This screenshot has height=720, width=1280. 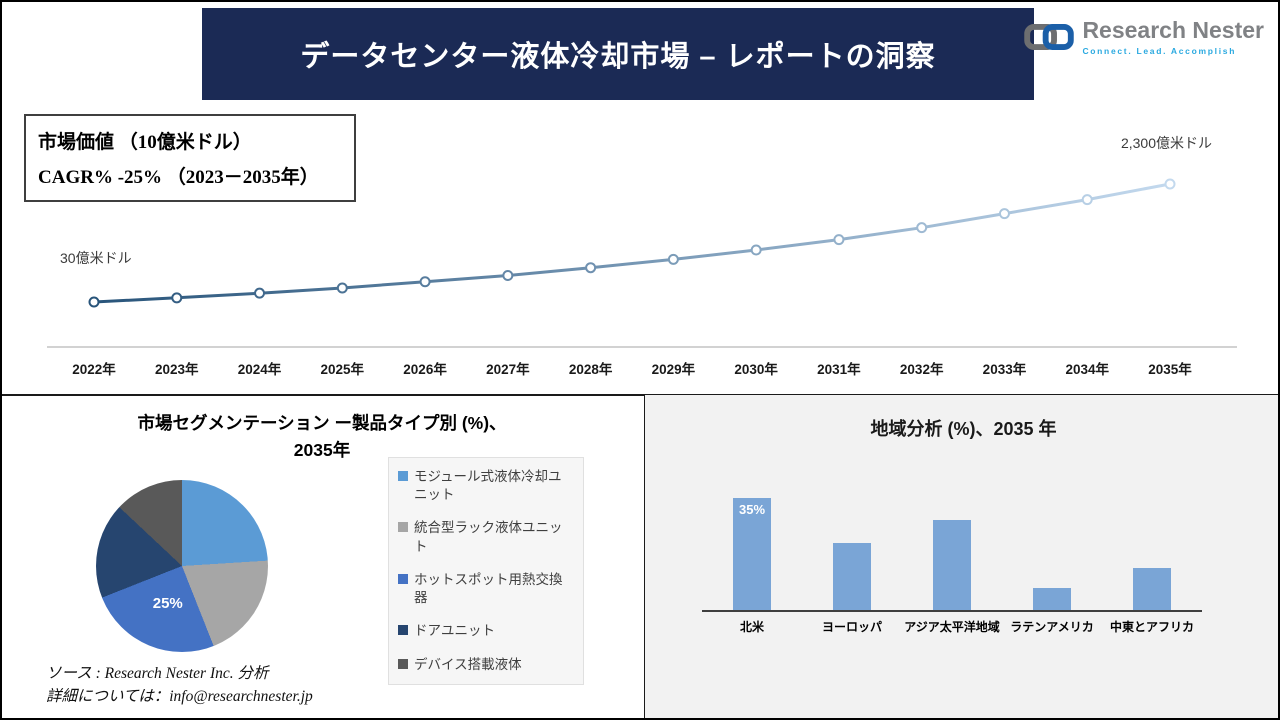 I want to click on legend-label: デバイス搭載液体, so click(x=468, y=664).